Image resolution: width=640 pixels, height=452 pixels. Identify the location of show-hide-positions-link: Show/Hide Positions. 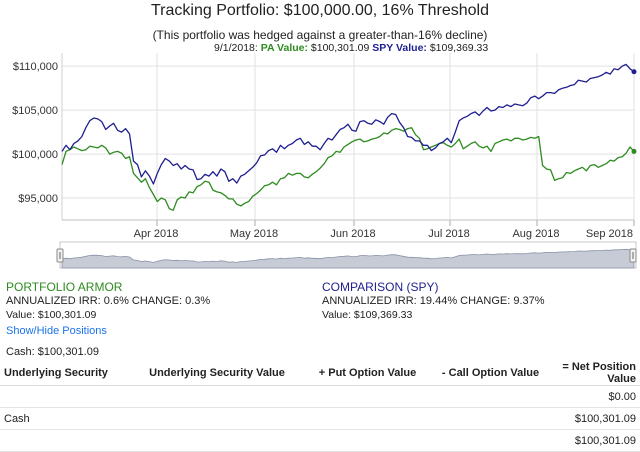
(56, 331).